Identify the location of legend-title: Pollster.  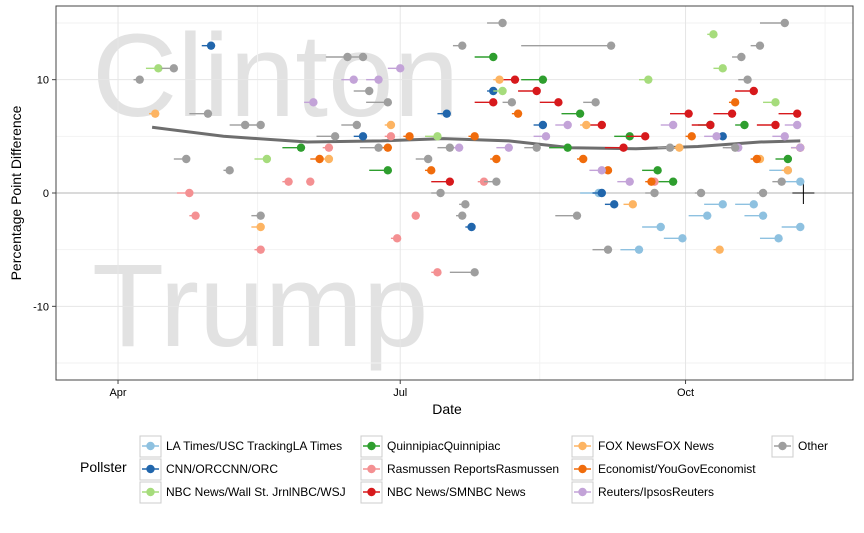
(103, 467).